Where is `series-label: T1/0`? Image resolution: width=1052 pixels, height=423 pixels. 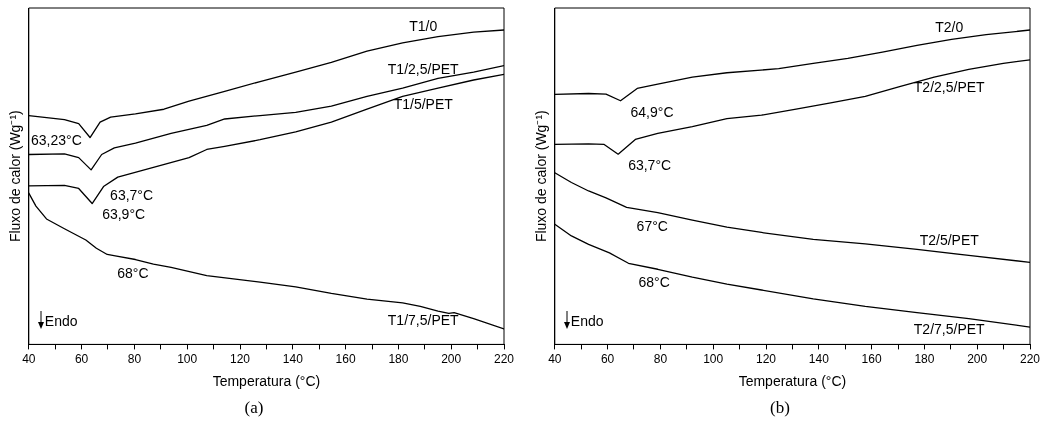
series-label: T1/0 is located at coordinates (423, 26).